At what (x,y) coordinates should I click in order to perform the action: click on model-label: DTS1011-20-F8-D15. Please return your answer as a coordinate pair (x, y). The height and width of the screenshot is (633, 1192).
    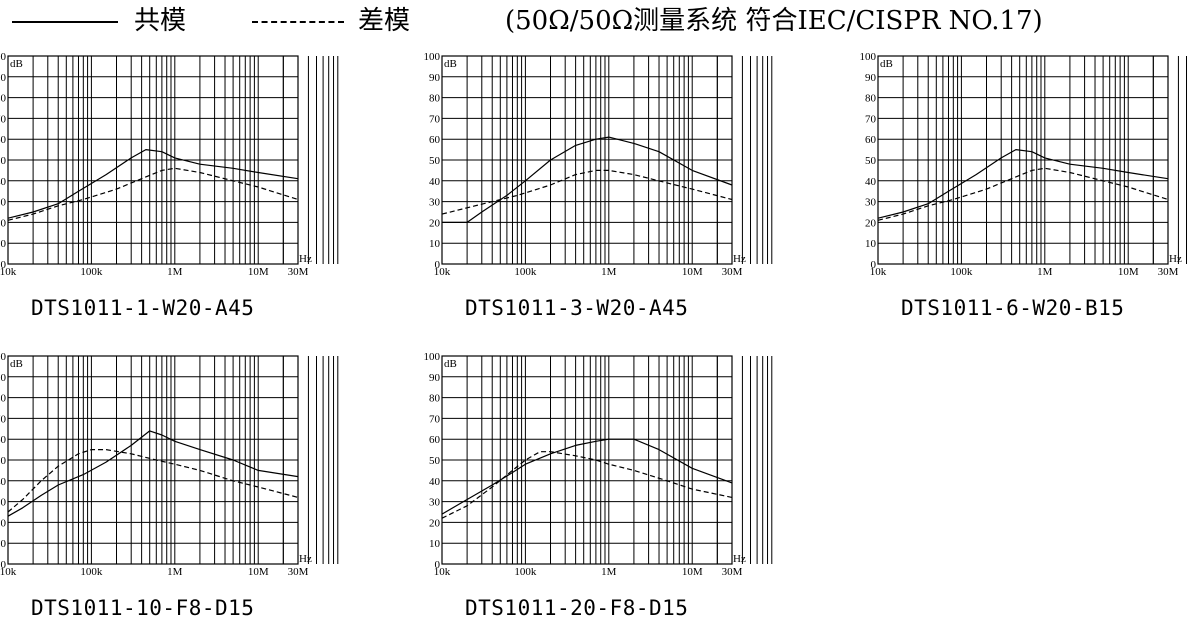
    Looking at the image, I should click on (577, 608).